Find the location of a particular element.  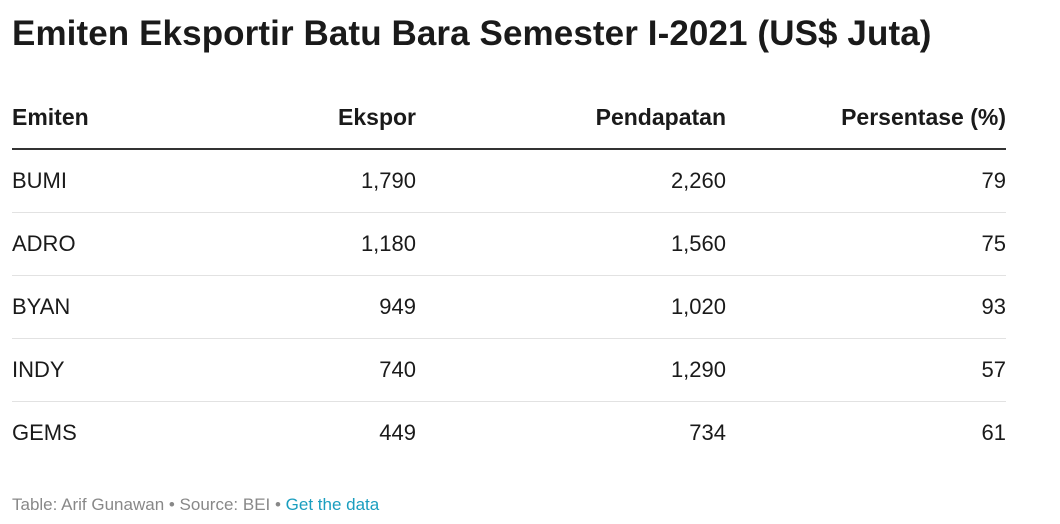

cell-pendapatan: 2,260 is located at coordinates (571, 181).